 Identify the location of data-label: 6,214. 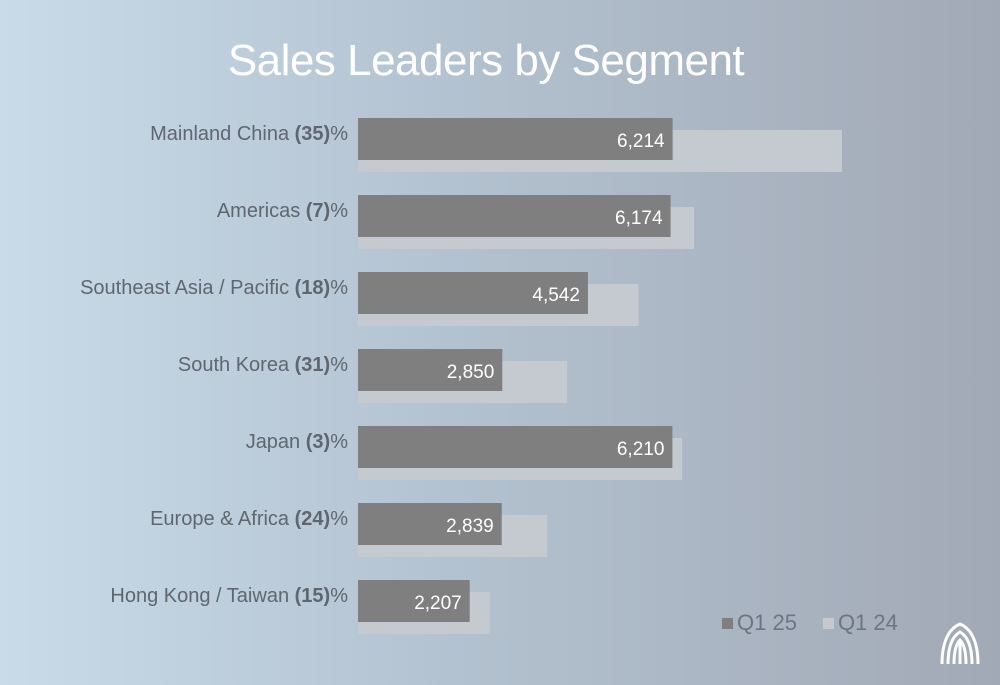
(641, 141).